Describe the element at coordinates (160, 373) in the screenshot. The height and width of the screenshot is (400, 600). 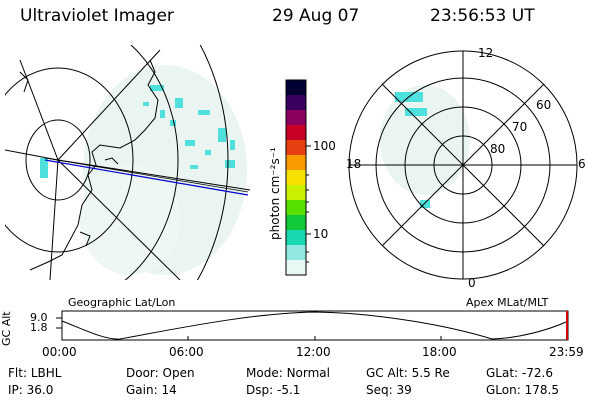
I see `status-door: Door: Open` at that location.